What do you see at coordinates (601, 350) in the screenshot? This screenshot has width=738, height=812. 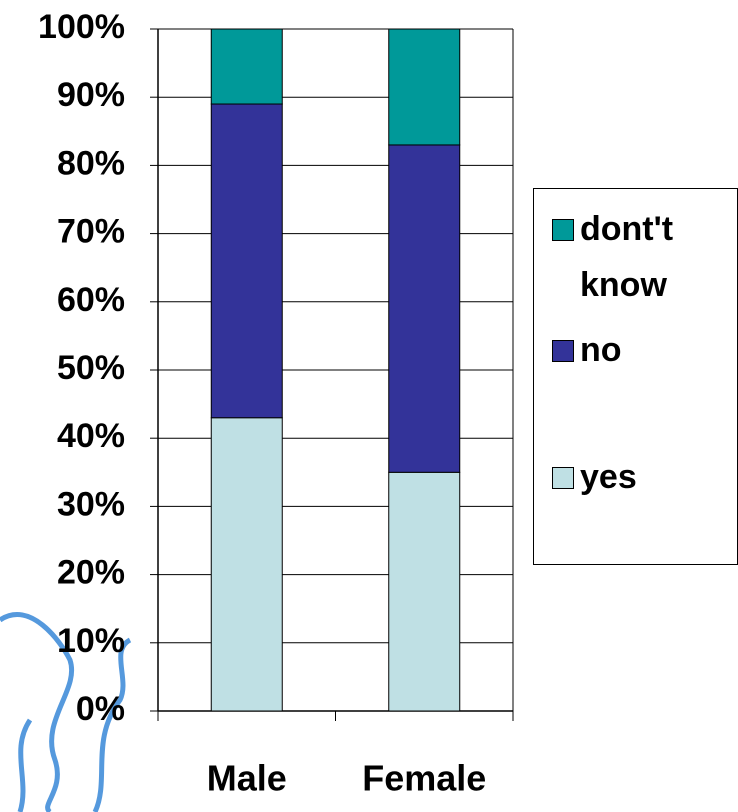 I see `legend-label: no` at bounding box center [601, 350].